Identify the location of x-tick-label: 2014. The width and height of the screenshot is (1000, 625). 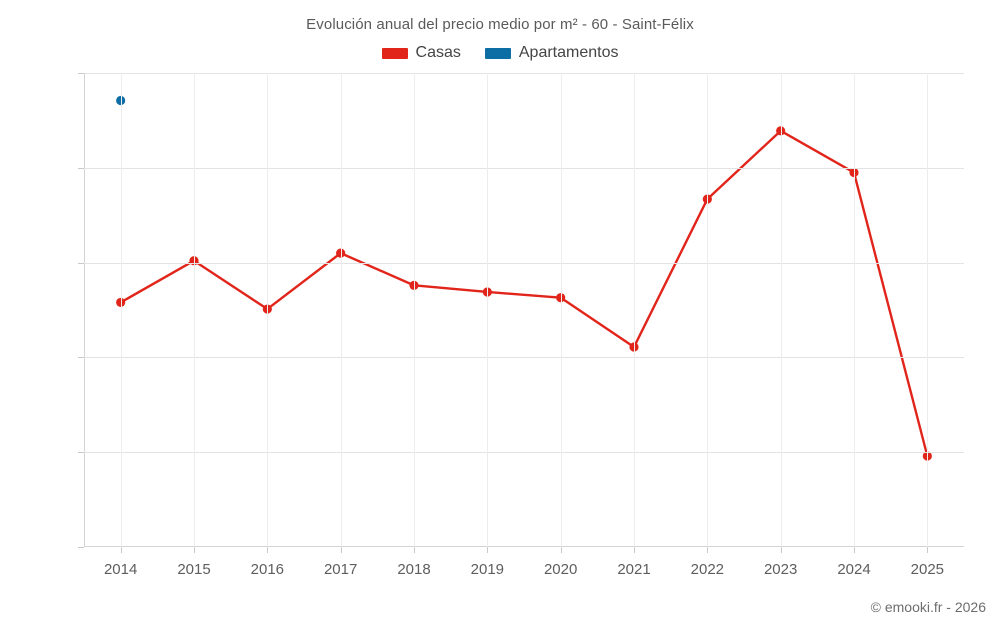
(120, 569).